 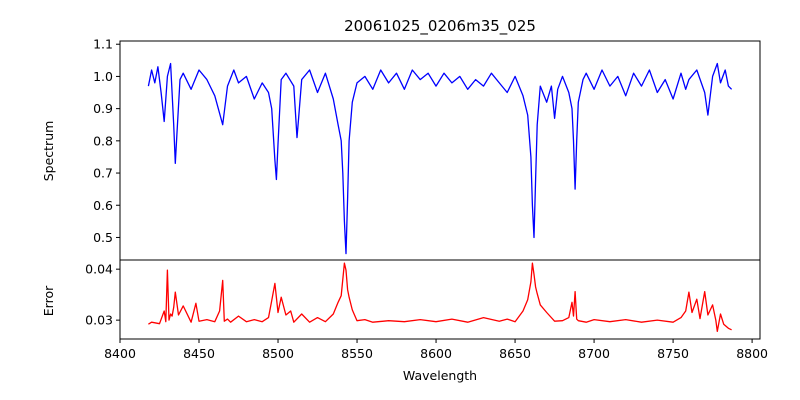 What do you see at coordinates (357, 353) in the screenshot?
I see `error-x-tick-label: 8550` at bounding box center [357, 353].